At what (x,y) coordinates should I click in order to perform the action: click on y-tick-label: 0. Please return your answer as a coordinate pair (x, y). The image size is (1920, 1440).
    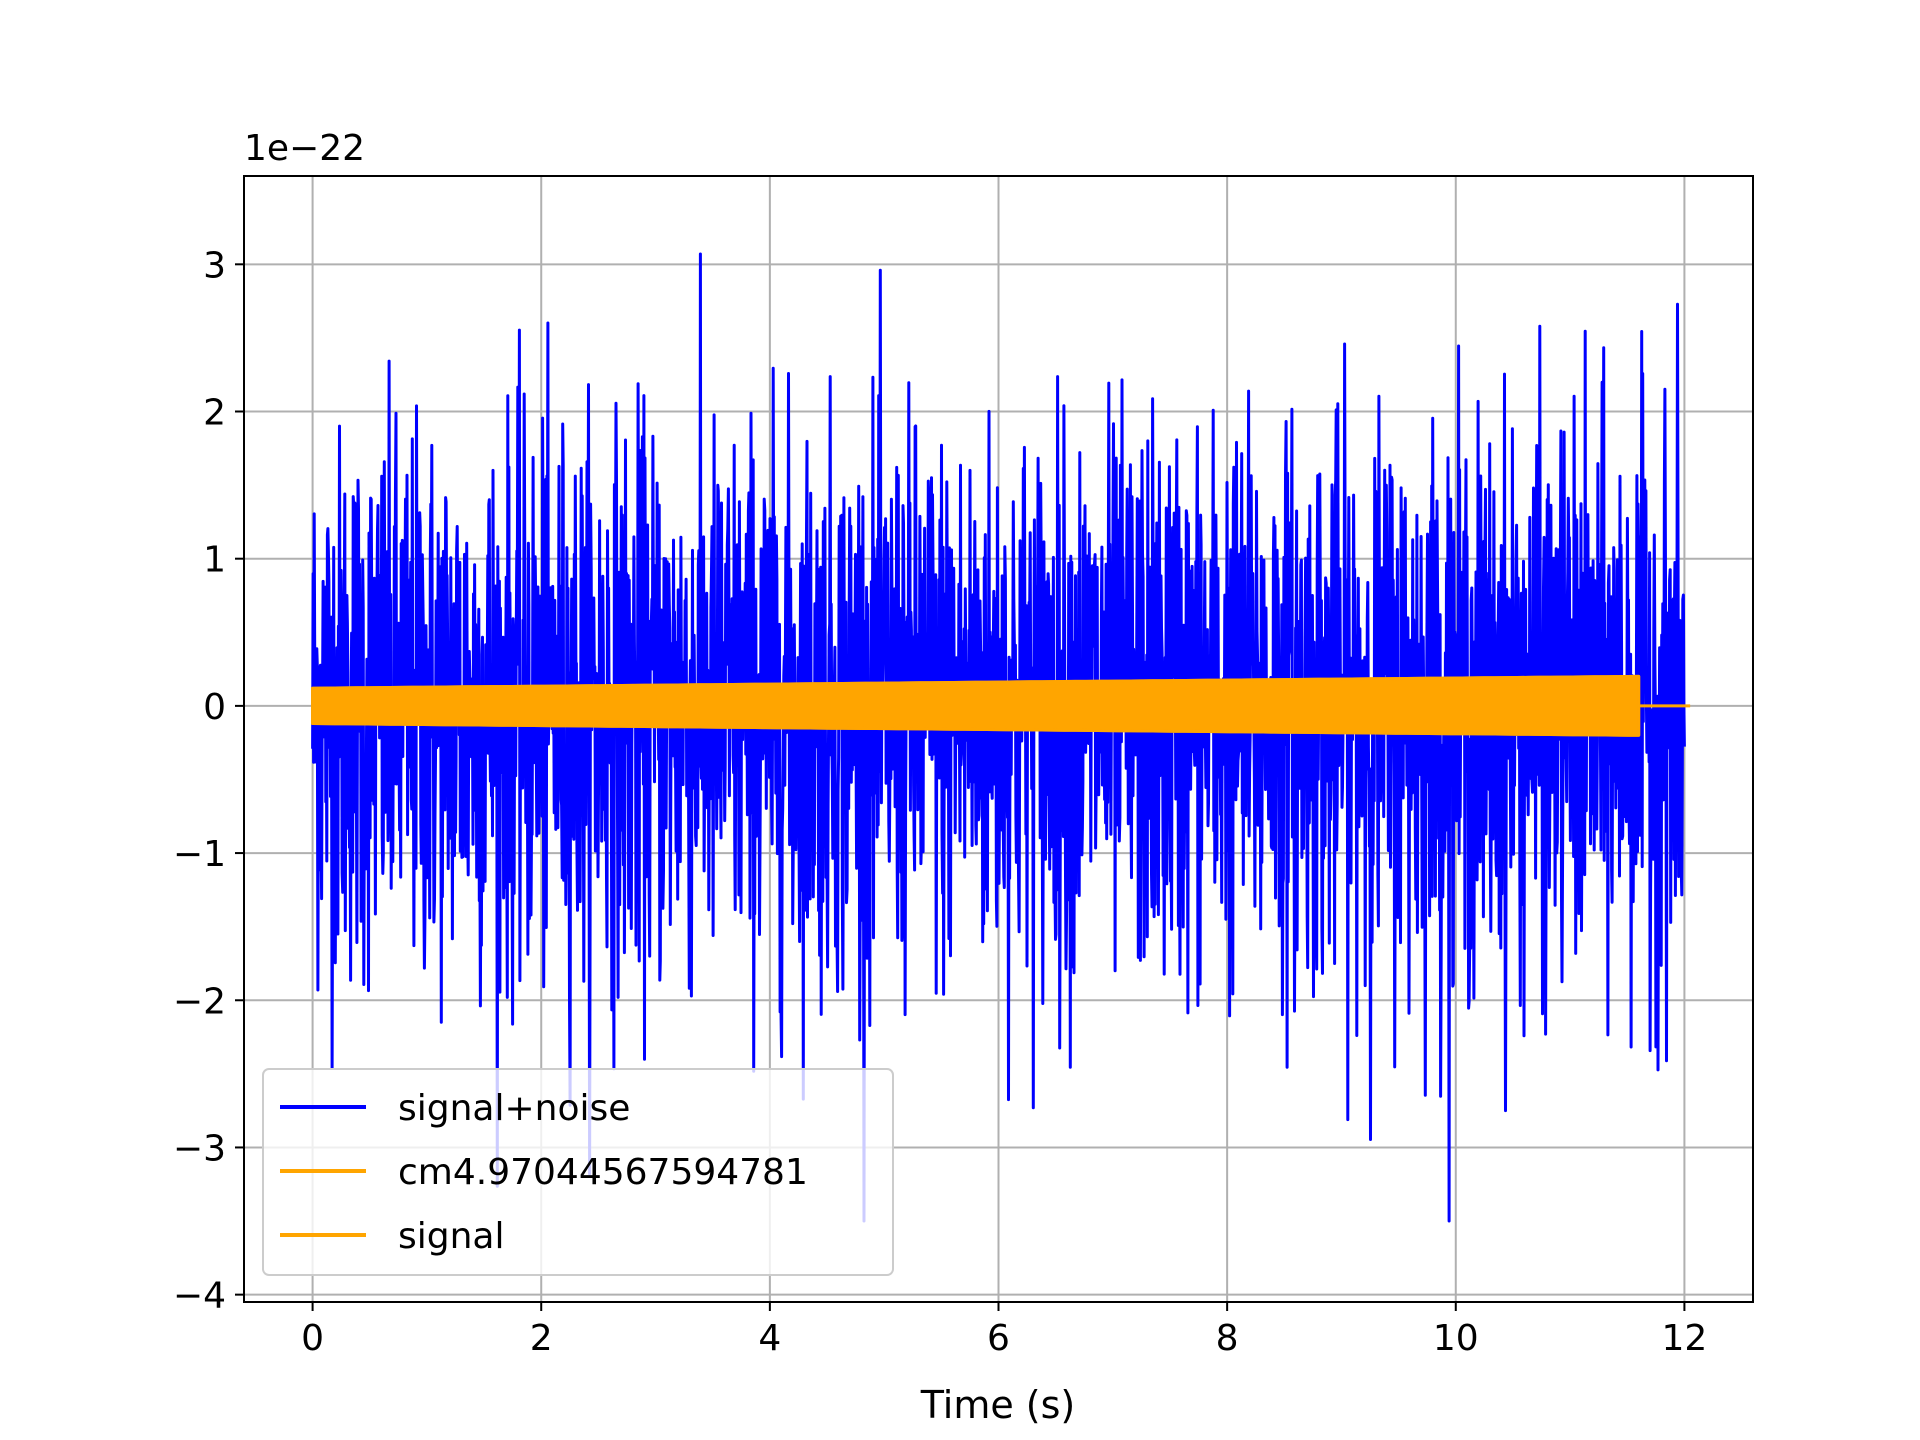
    Looking at the image, I should click on (214, 707).